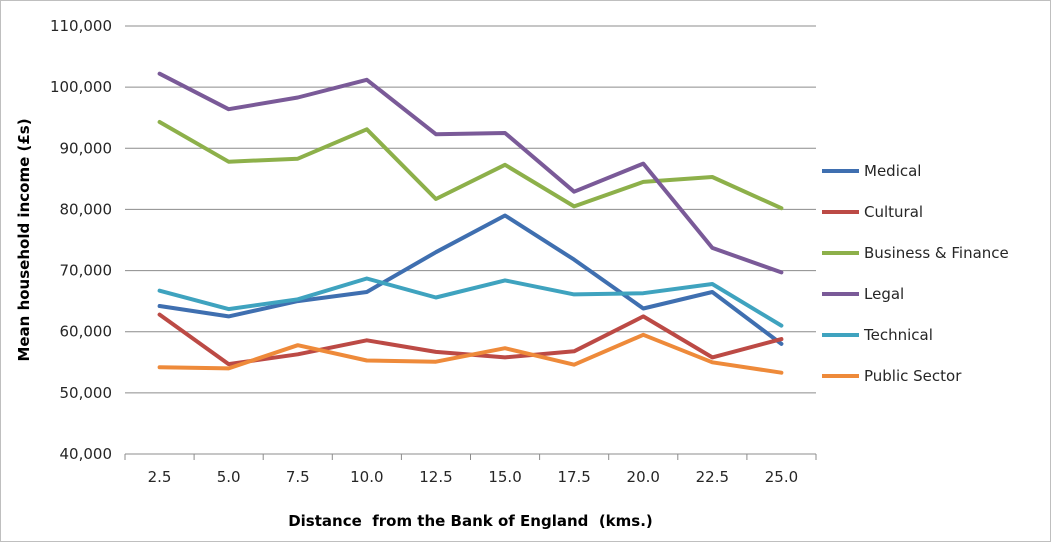 The image size is (1051, 542). I want to click on legend-item-label: Public Sector, so click(913, 376).